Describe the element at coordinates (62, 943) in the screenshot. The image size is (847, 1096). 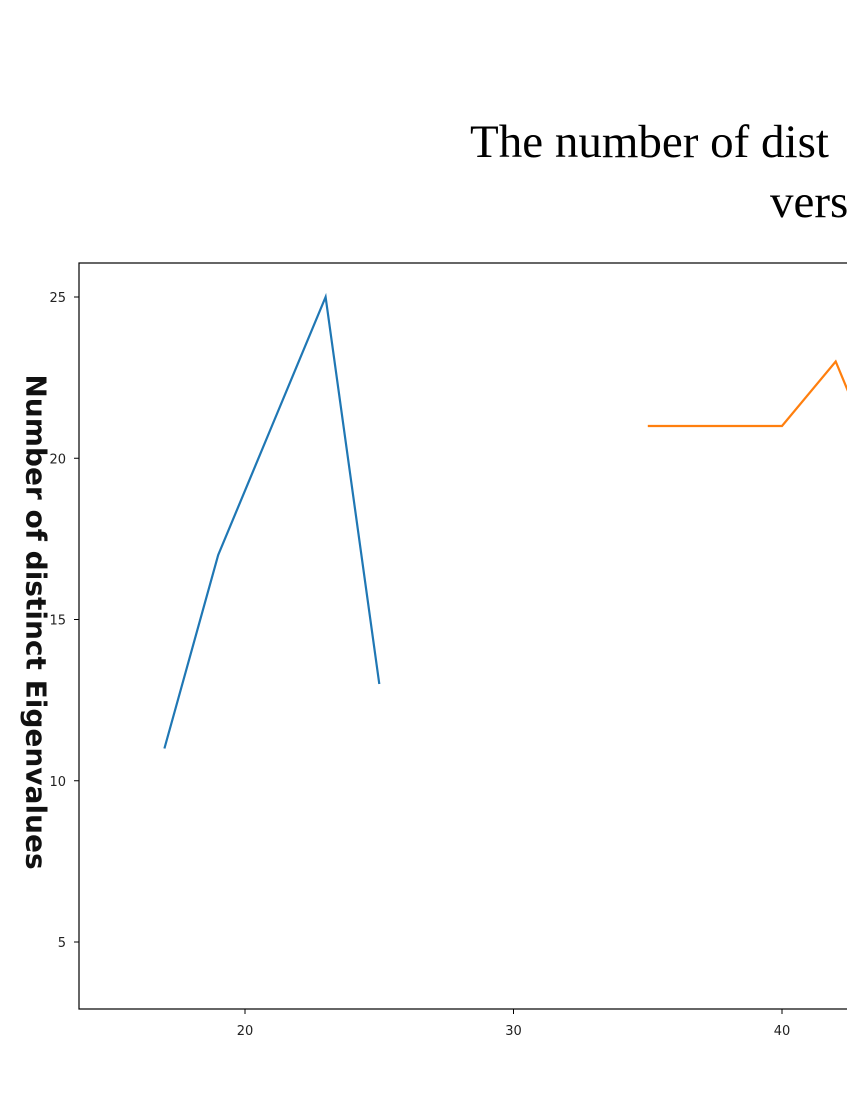
I see `y-tick-label: 5` at that location.